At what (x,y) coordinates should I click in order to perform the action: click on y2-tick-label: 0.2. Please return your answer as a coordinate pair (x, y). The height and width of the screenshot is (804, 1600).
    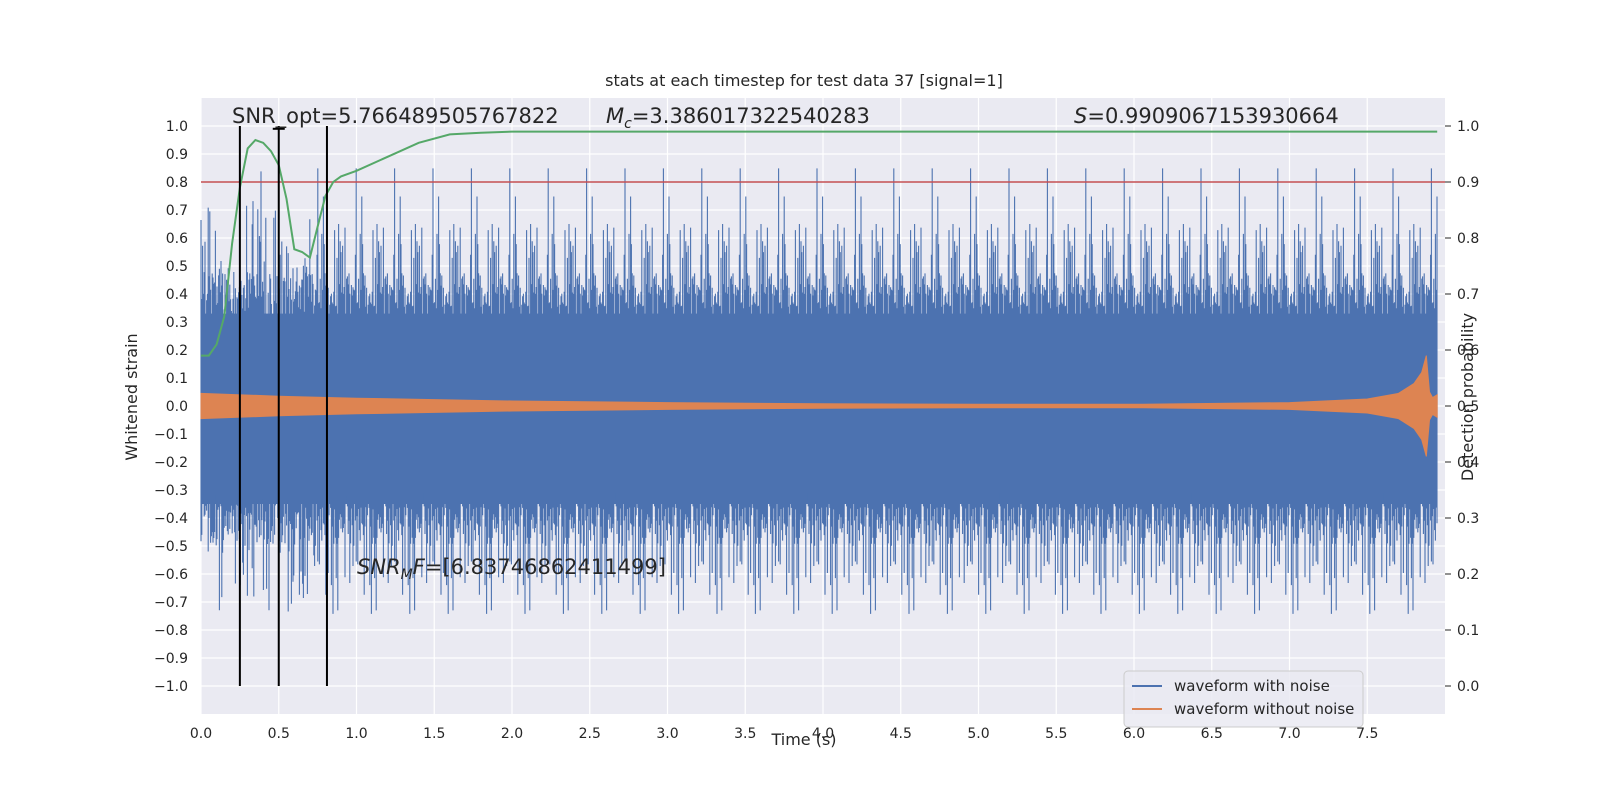
    Looking at the image, I should click on (1468, 575).